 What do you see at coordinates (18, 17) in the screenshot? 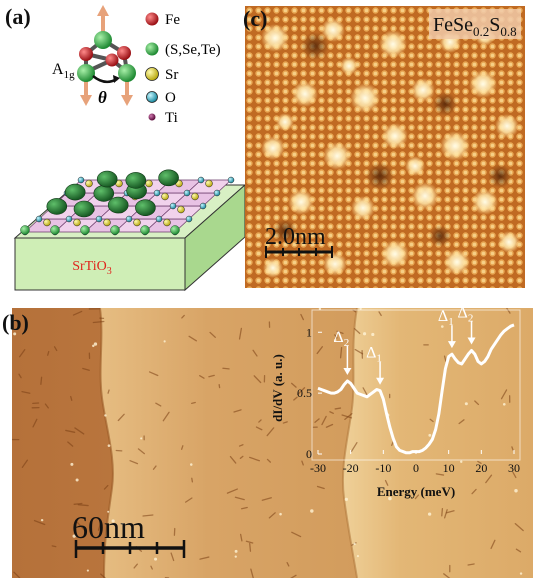
I see `panel-label-a: (a)` at bounding box center [18, 17].